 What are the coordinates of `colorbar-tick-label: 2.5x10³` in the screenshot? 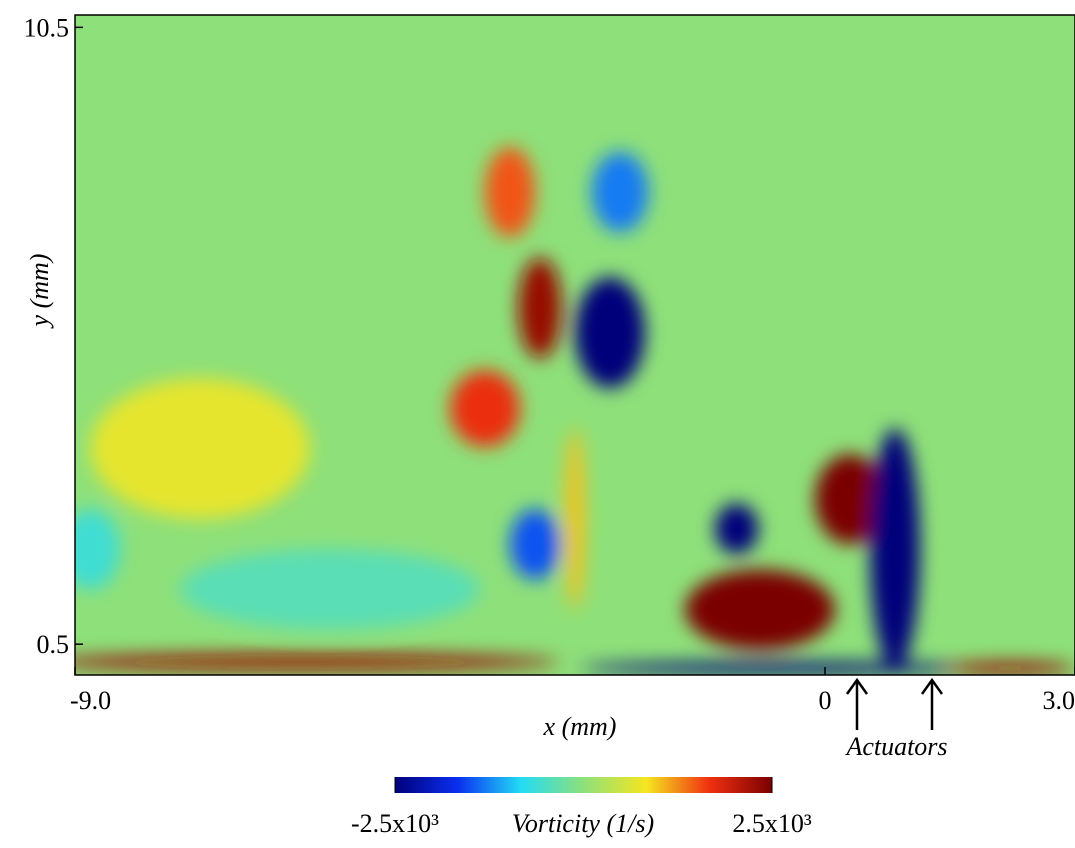 It's located at (772, 823).